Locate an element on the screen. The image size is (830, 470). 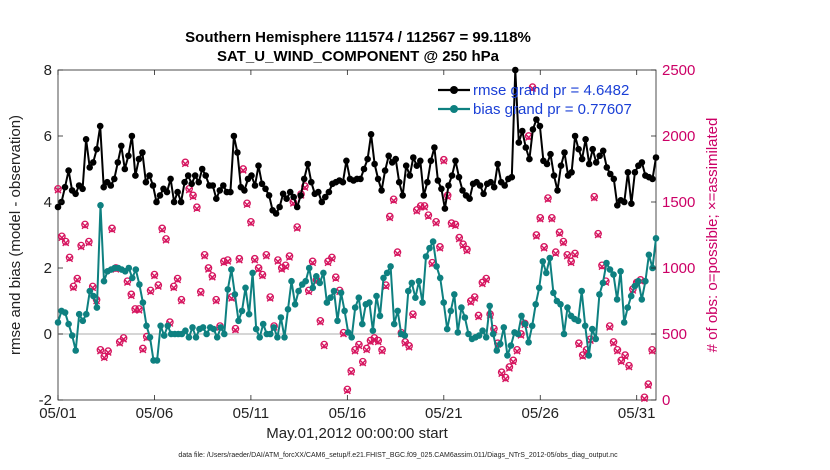
x-tick-label: 05/31 is located at coordinates (637, 413).